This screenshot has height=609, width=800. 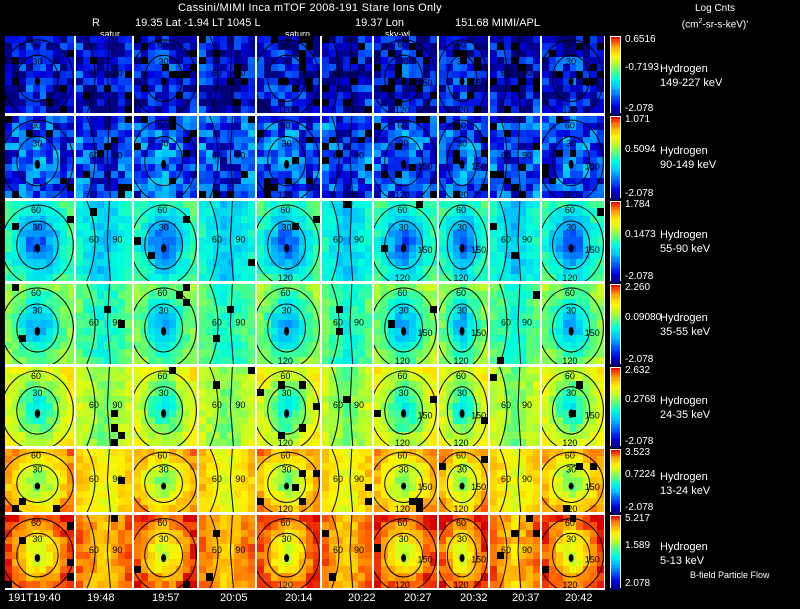 I want to click on pitch-angle-label: 90, so click(x=359, y=156).